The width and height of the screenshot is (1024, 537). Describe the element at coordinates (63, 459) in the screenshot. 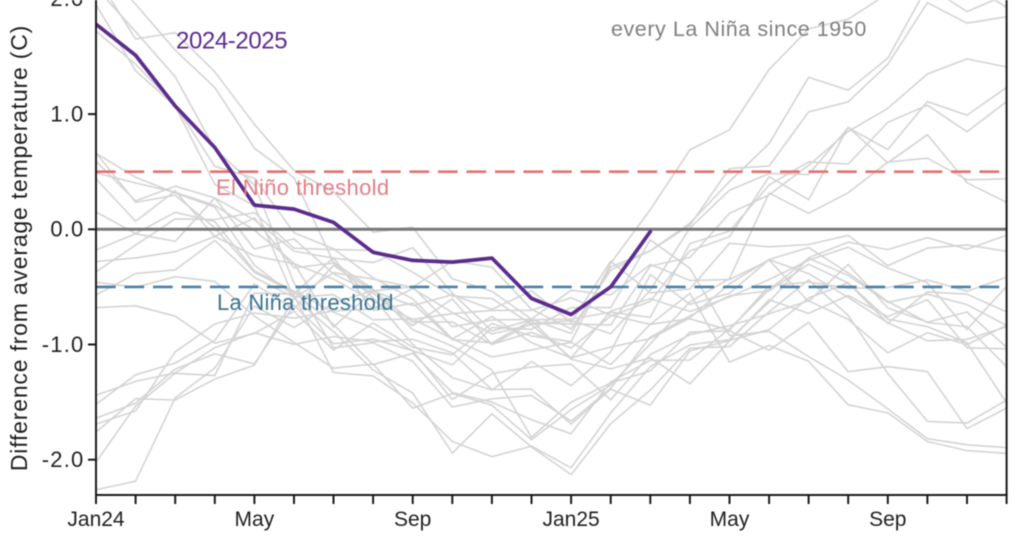

I see `svg-text: -2.0` at that location.